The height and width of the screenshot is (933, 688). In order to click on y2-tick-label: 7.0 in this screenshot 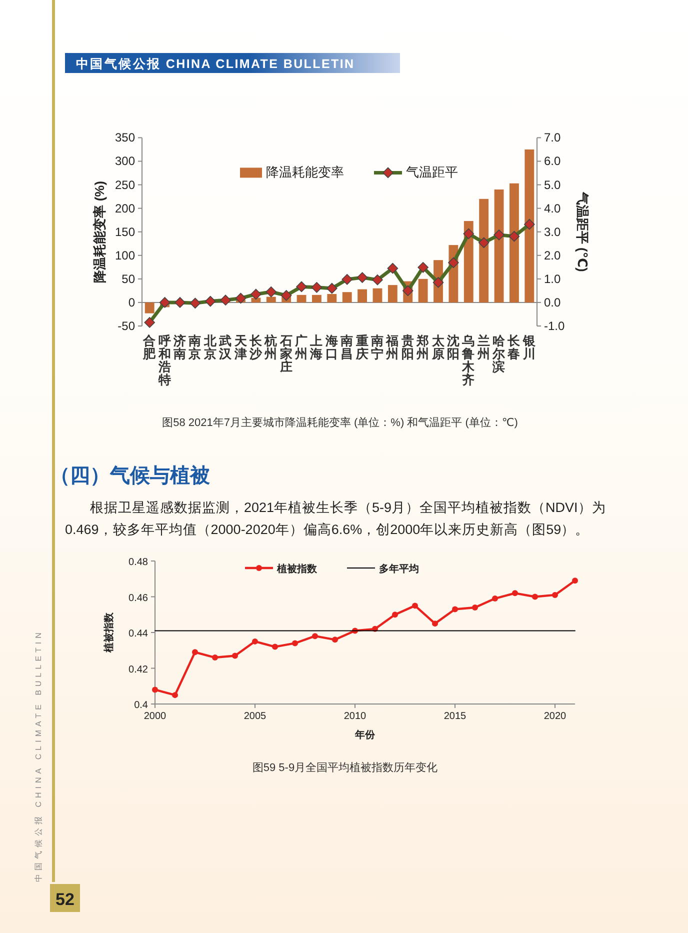, I will do `click(553, 137)`.